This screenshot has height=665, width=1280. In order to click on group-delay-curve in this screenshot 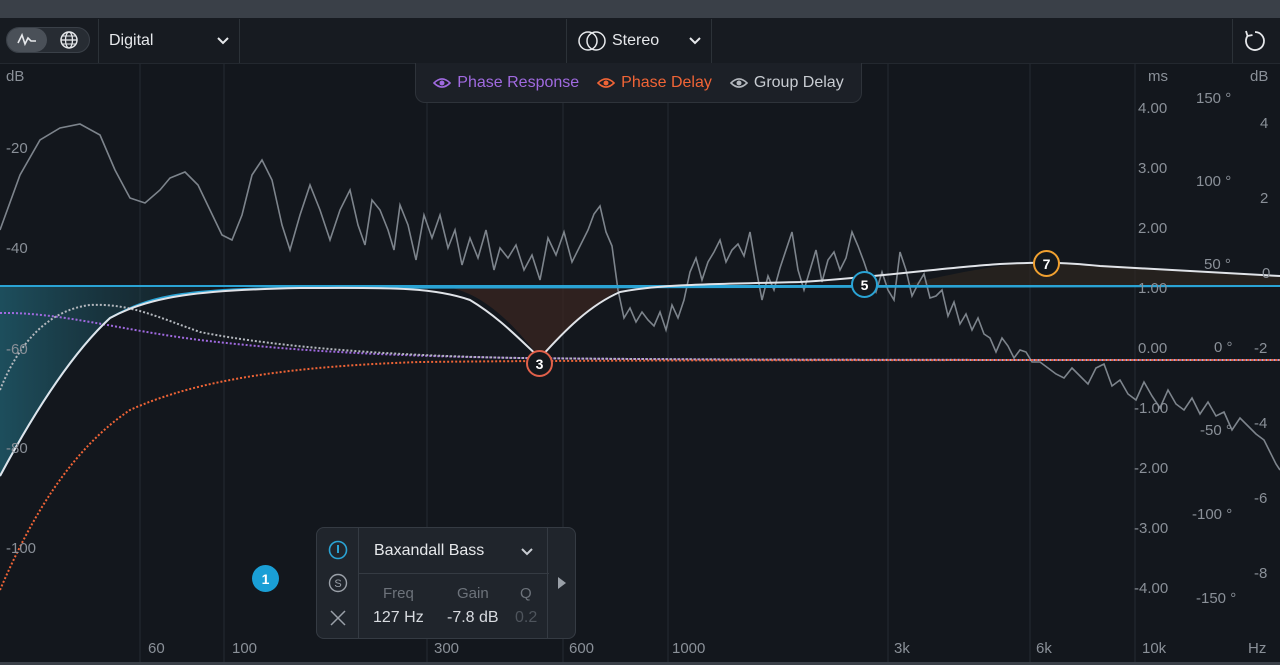, I will do `click(640, 347)`.